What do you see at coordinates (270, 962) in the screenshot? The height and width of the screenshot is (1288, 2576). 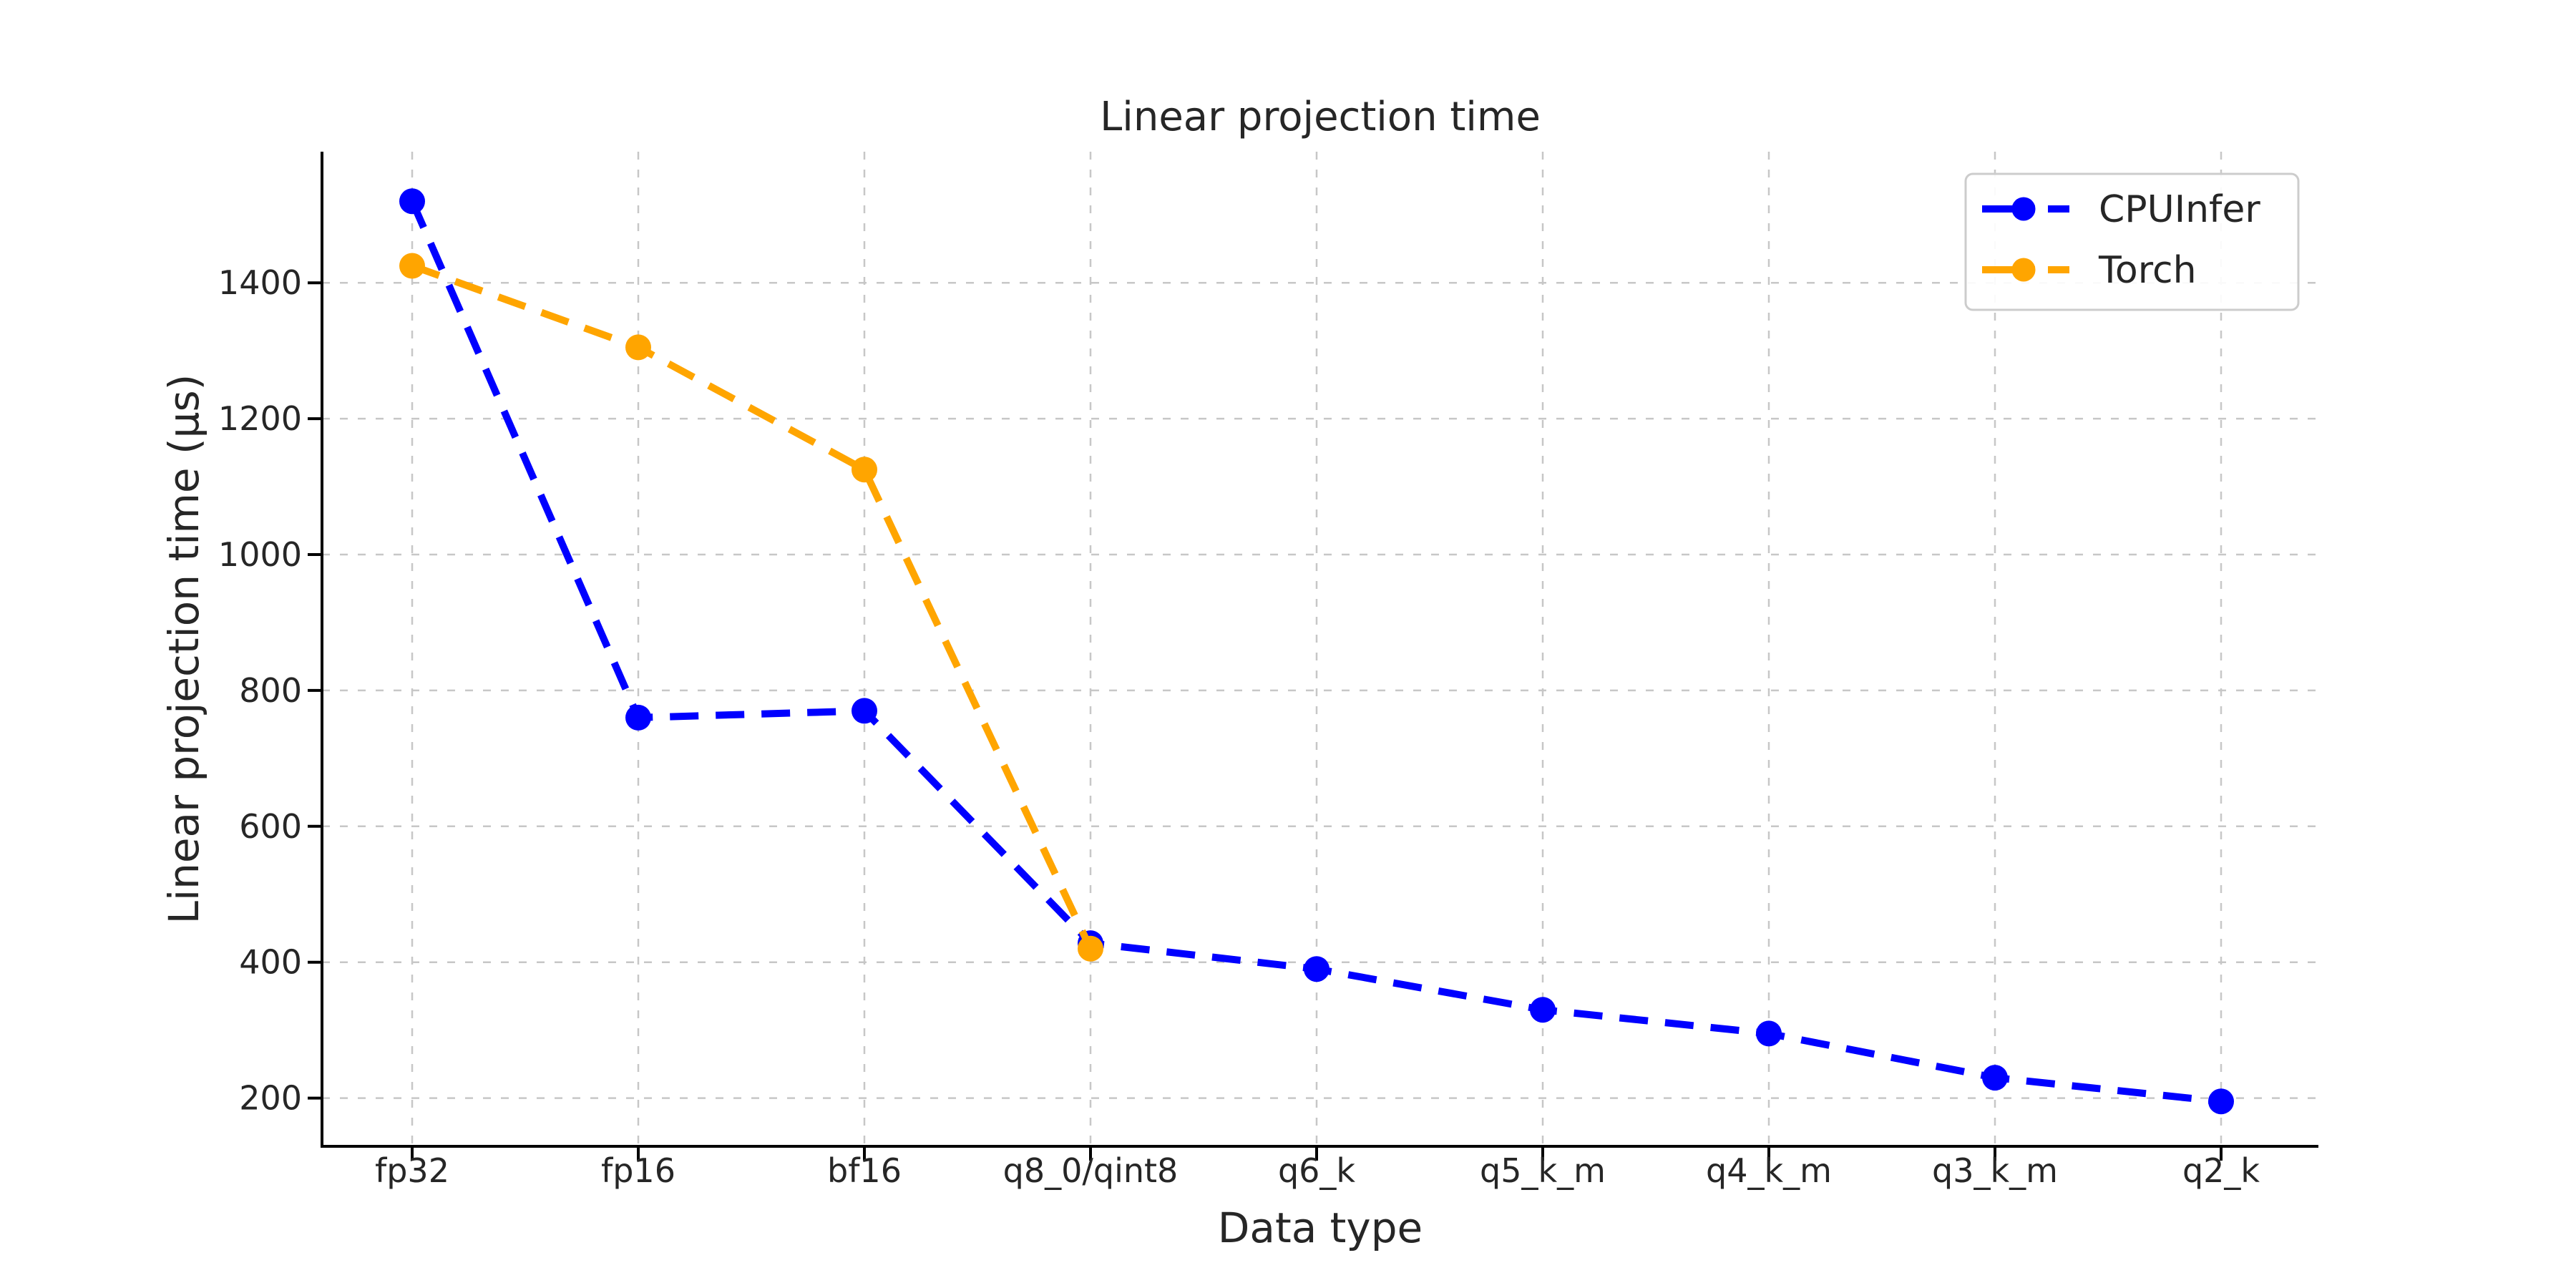 I see `y-tick-label: 400` at bounding box center [270, 962].